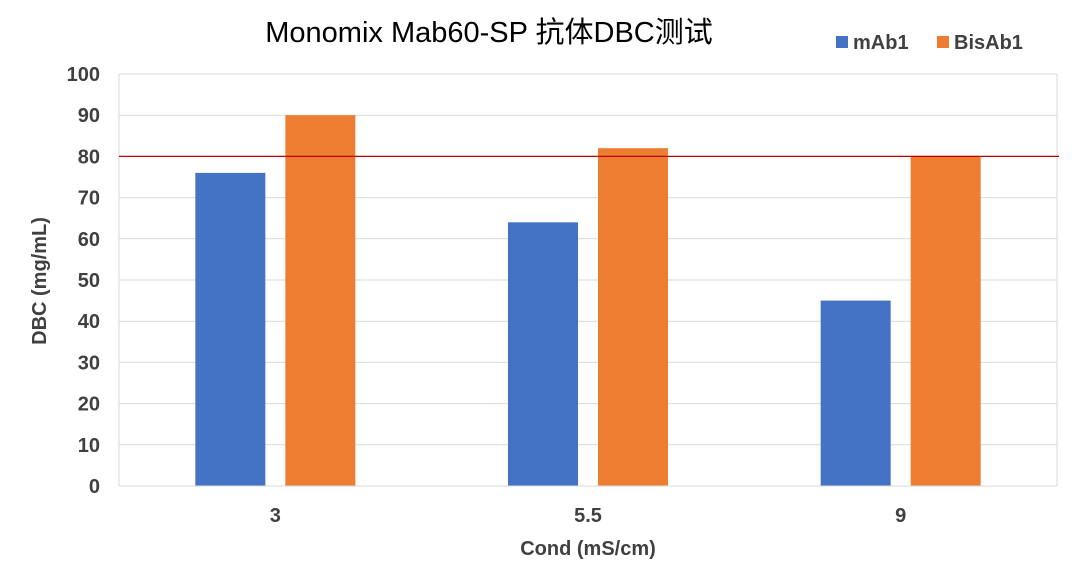  What do you see at coordinates (900, 516) in the screenshot?
I see `x-tick-label: 9` at bounding box center [900, 516].